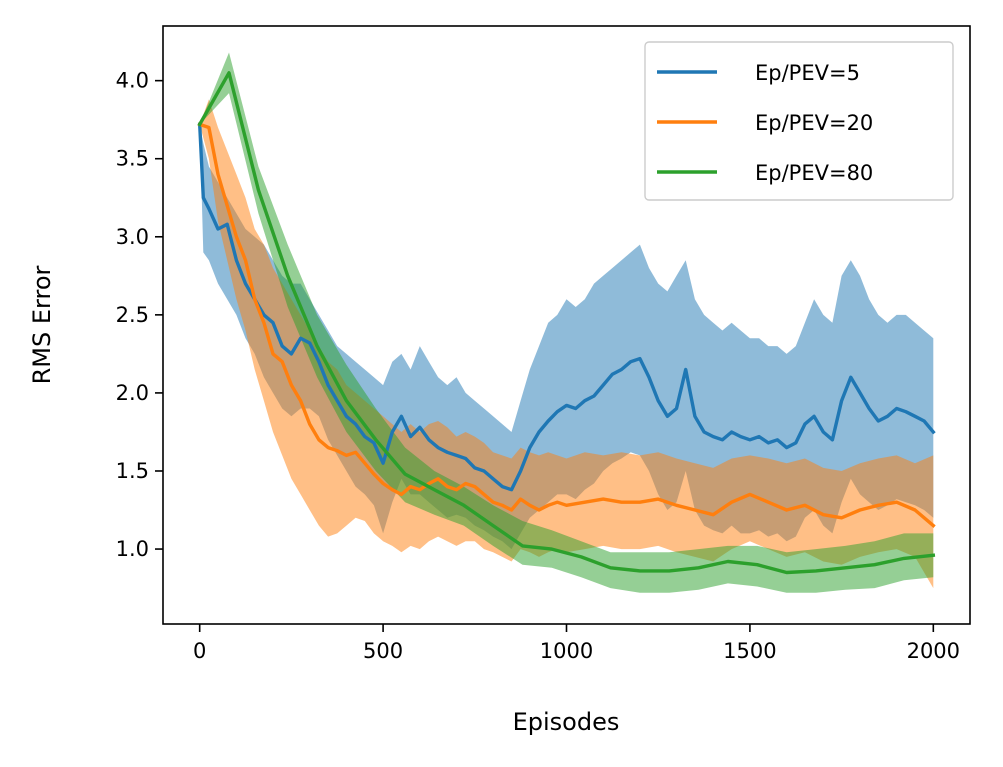 The image size is (1003, 767). Describe the element at coordinates (566, 651) in the screenshot. I see `x-tick-label: 1000` at that location.